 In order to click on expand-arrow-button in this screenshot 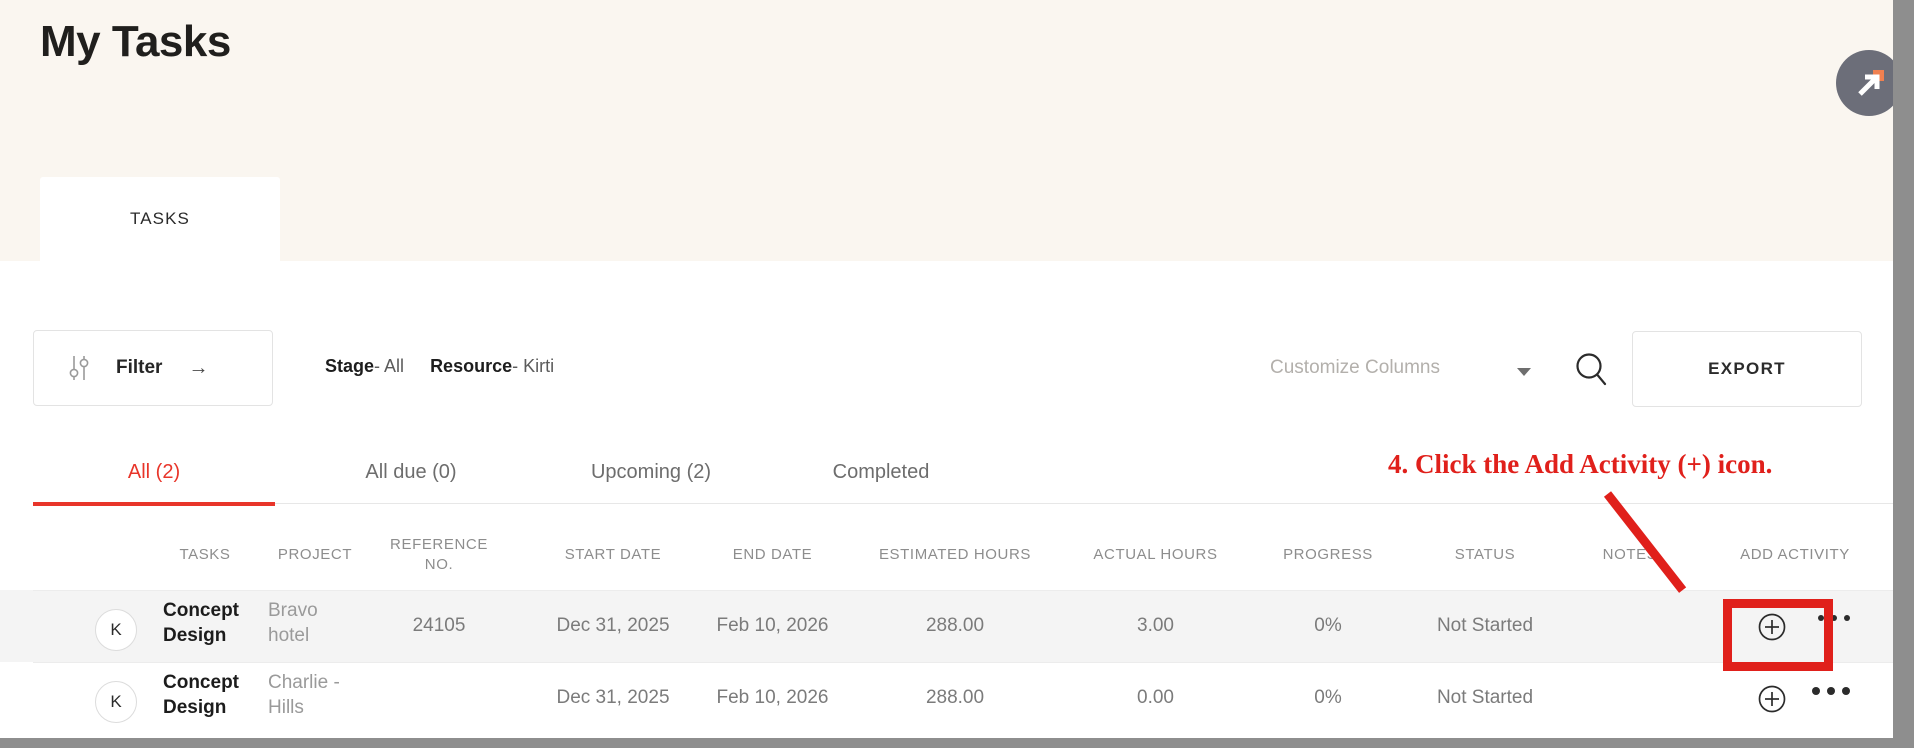, I will do `click(1869, 83)`.